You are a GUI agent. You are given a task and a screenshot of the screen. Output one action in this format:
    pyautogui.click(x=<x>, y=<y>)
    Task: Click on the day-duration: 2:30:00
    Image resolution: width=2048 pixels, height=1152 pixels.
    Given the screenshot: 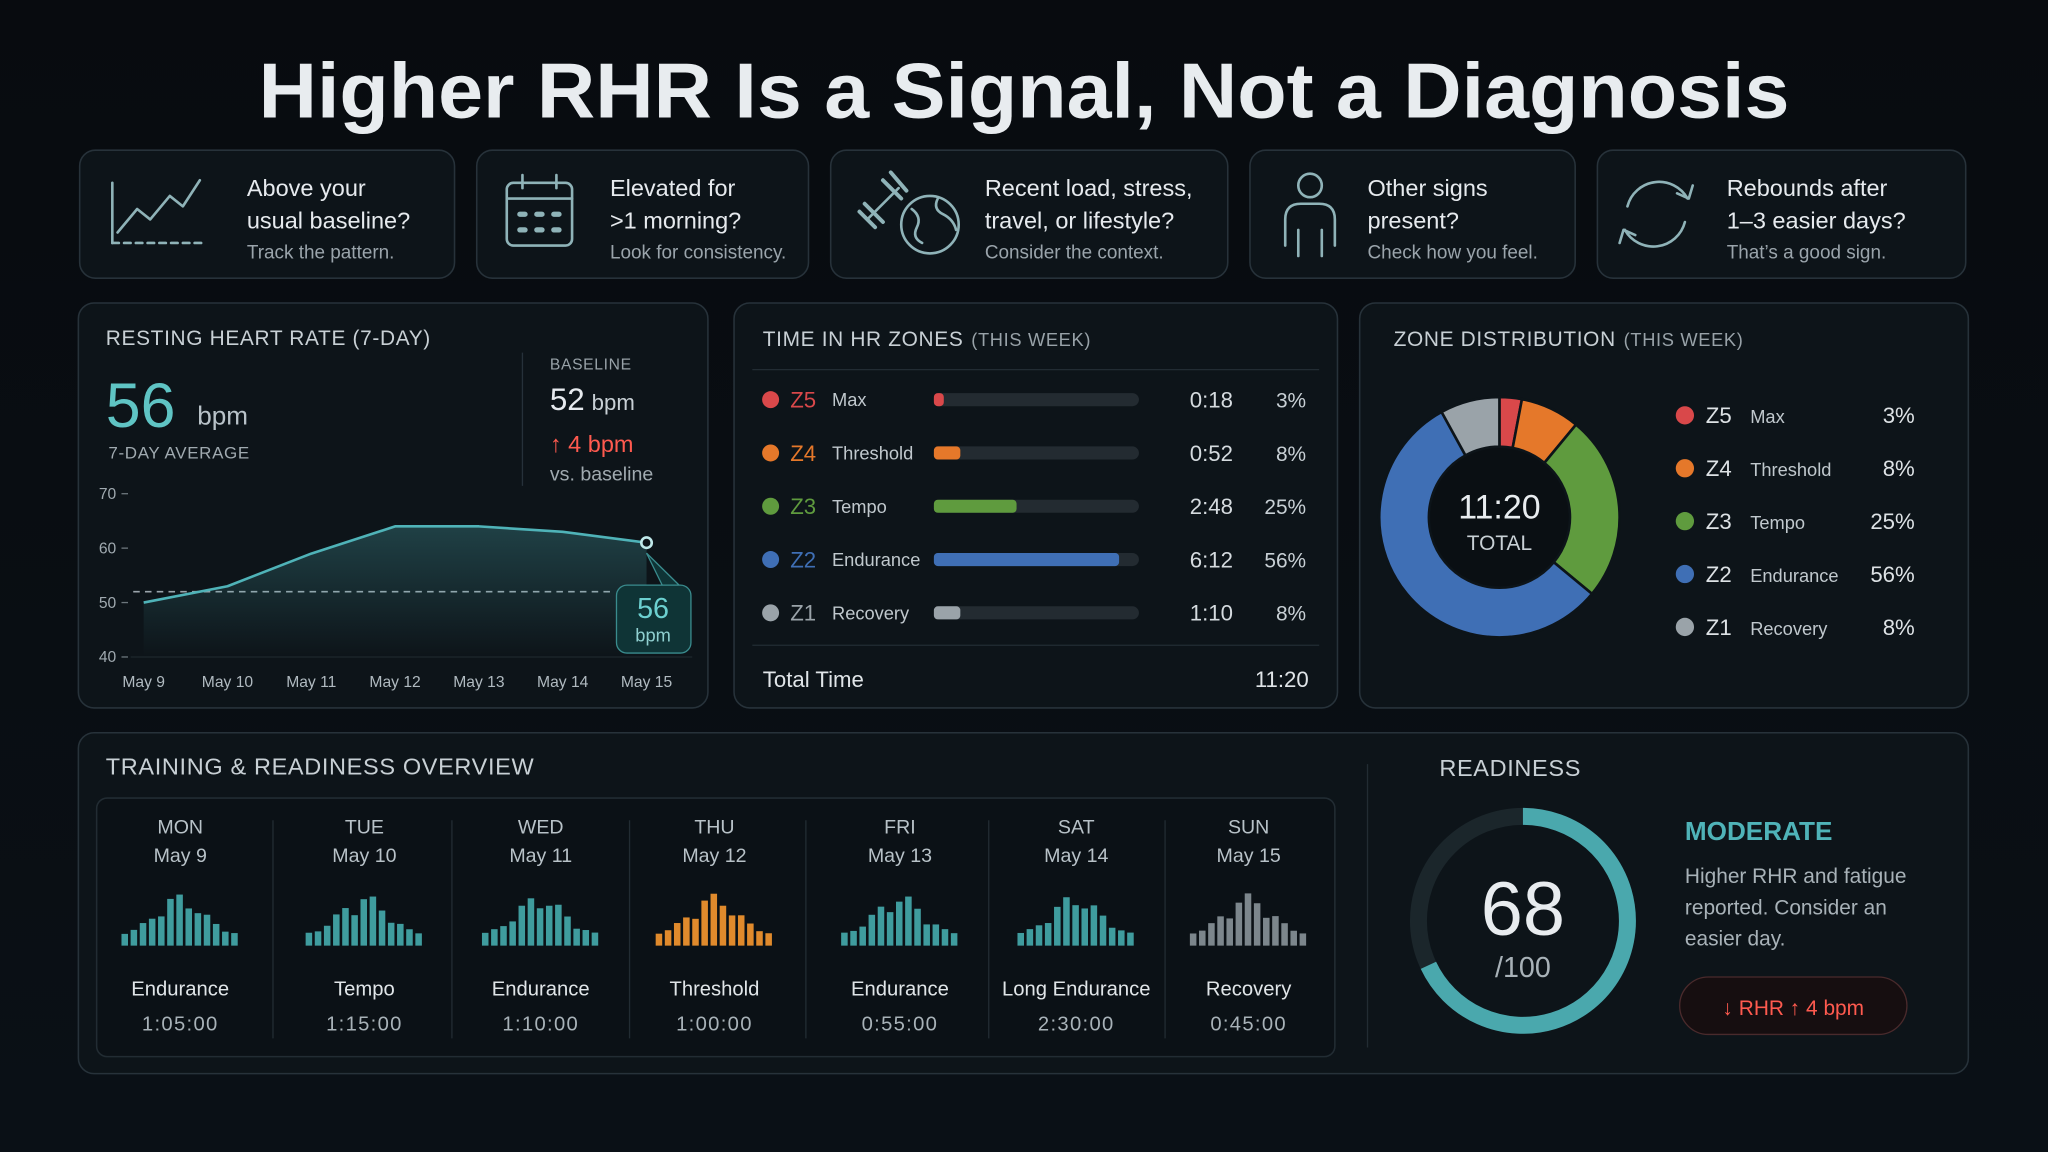 What is the action you would take?
    pyautogui.click(x=1076, y=1025)
    